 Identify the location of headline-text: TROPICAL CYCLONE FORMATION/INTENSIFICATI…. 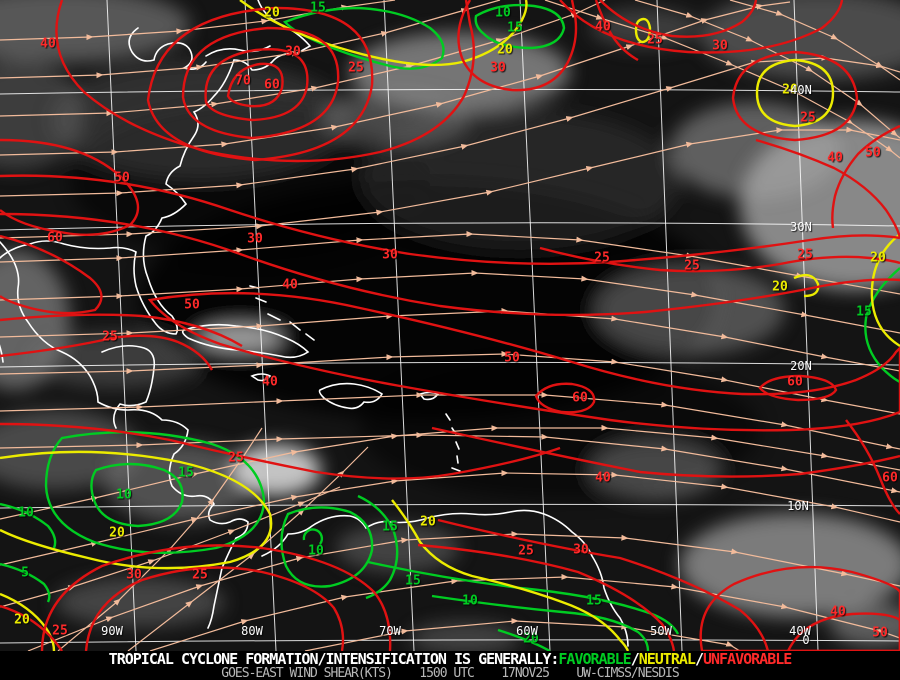
(334, 659).